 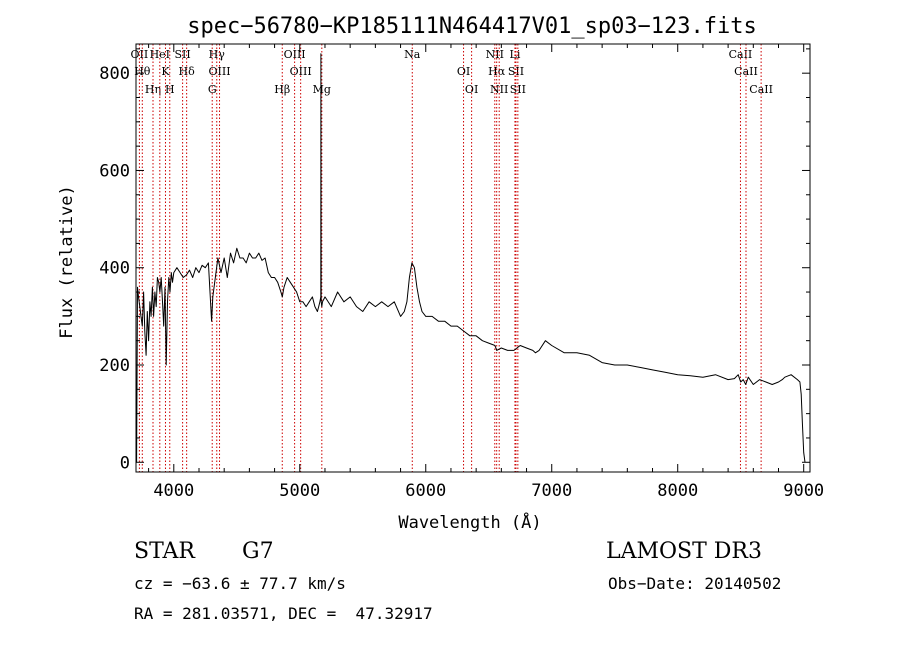 What do you see at coordinates (283, 613) in the screenshot?
I see `coordinates: RA = 281.03571, DEC = 47.32917` at bounding box center [283, 613].